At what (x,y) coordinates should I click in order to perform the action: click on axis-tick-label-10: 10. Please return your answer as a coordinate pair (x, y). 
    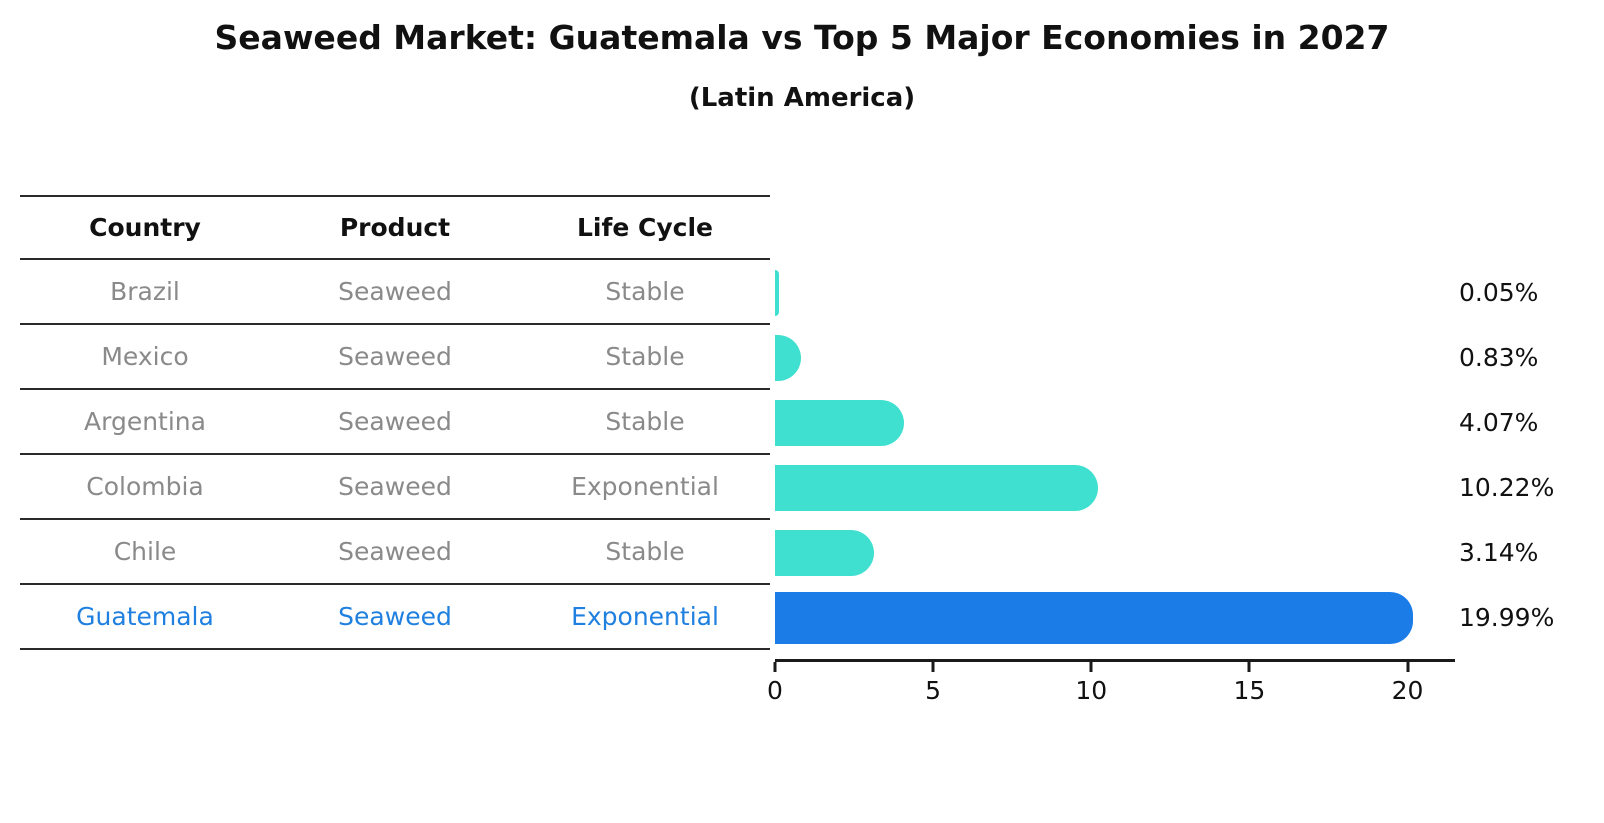
    Looking at the image, I should click on (1091, 690).